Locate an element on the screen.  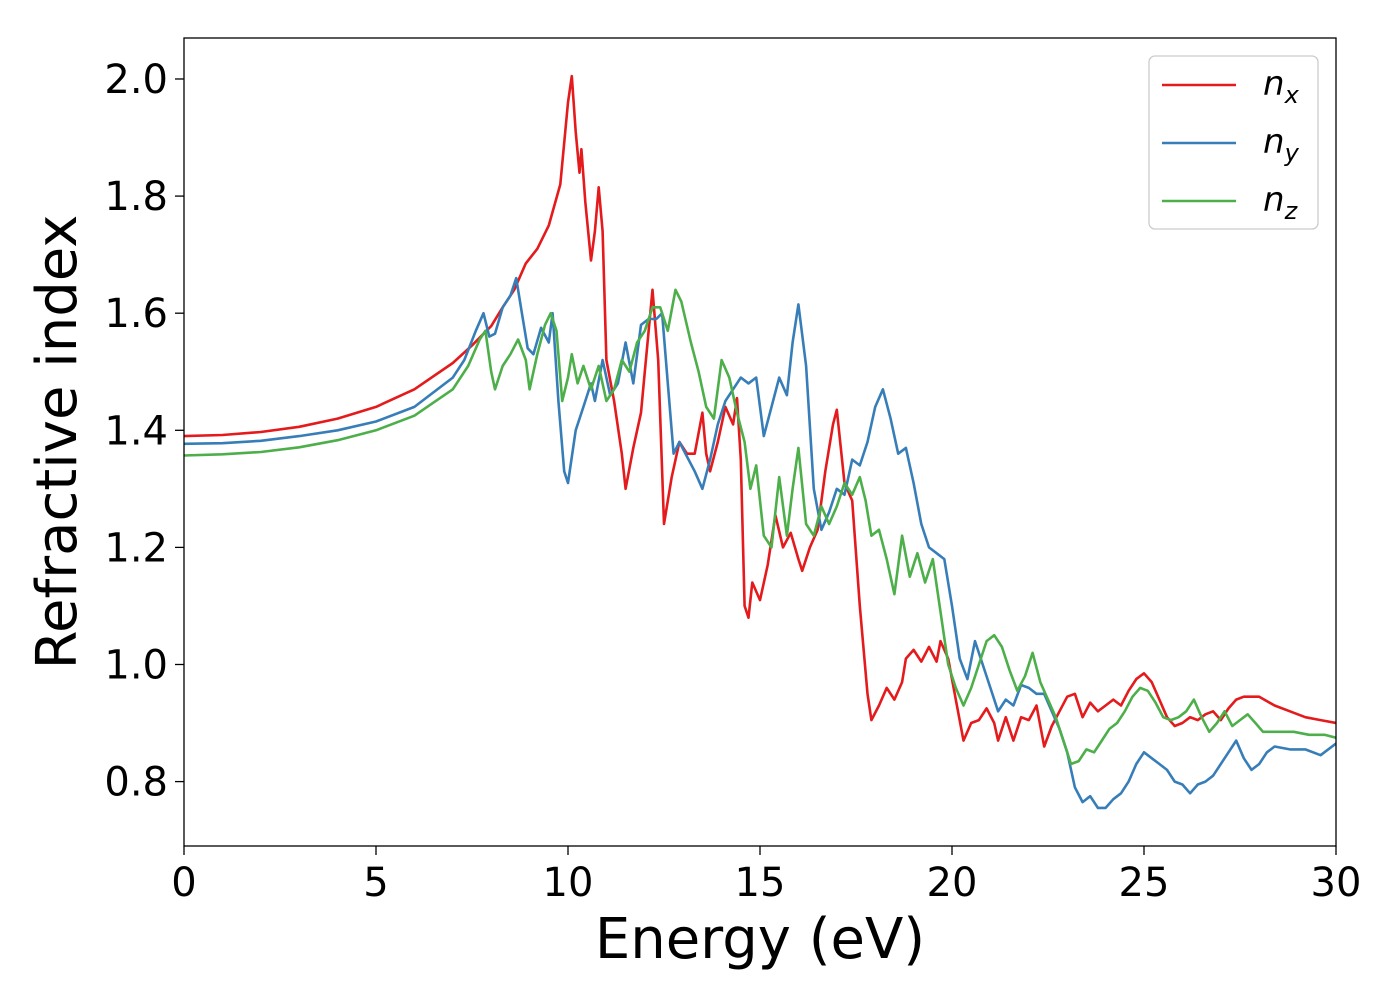
y-axis-ticks: 0.8 1.0 1.2 1.4 1.6 1.8 2.0 is located at coordinates (144, 431).